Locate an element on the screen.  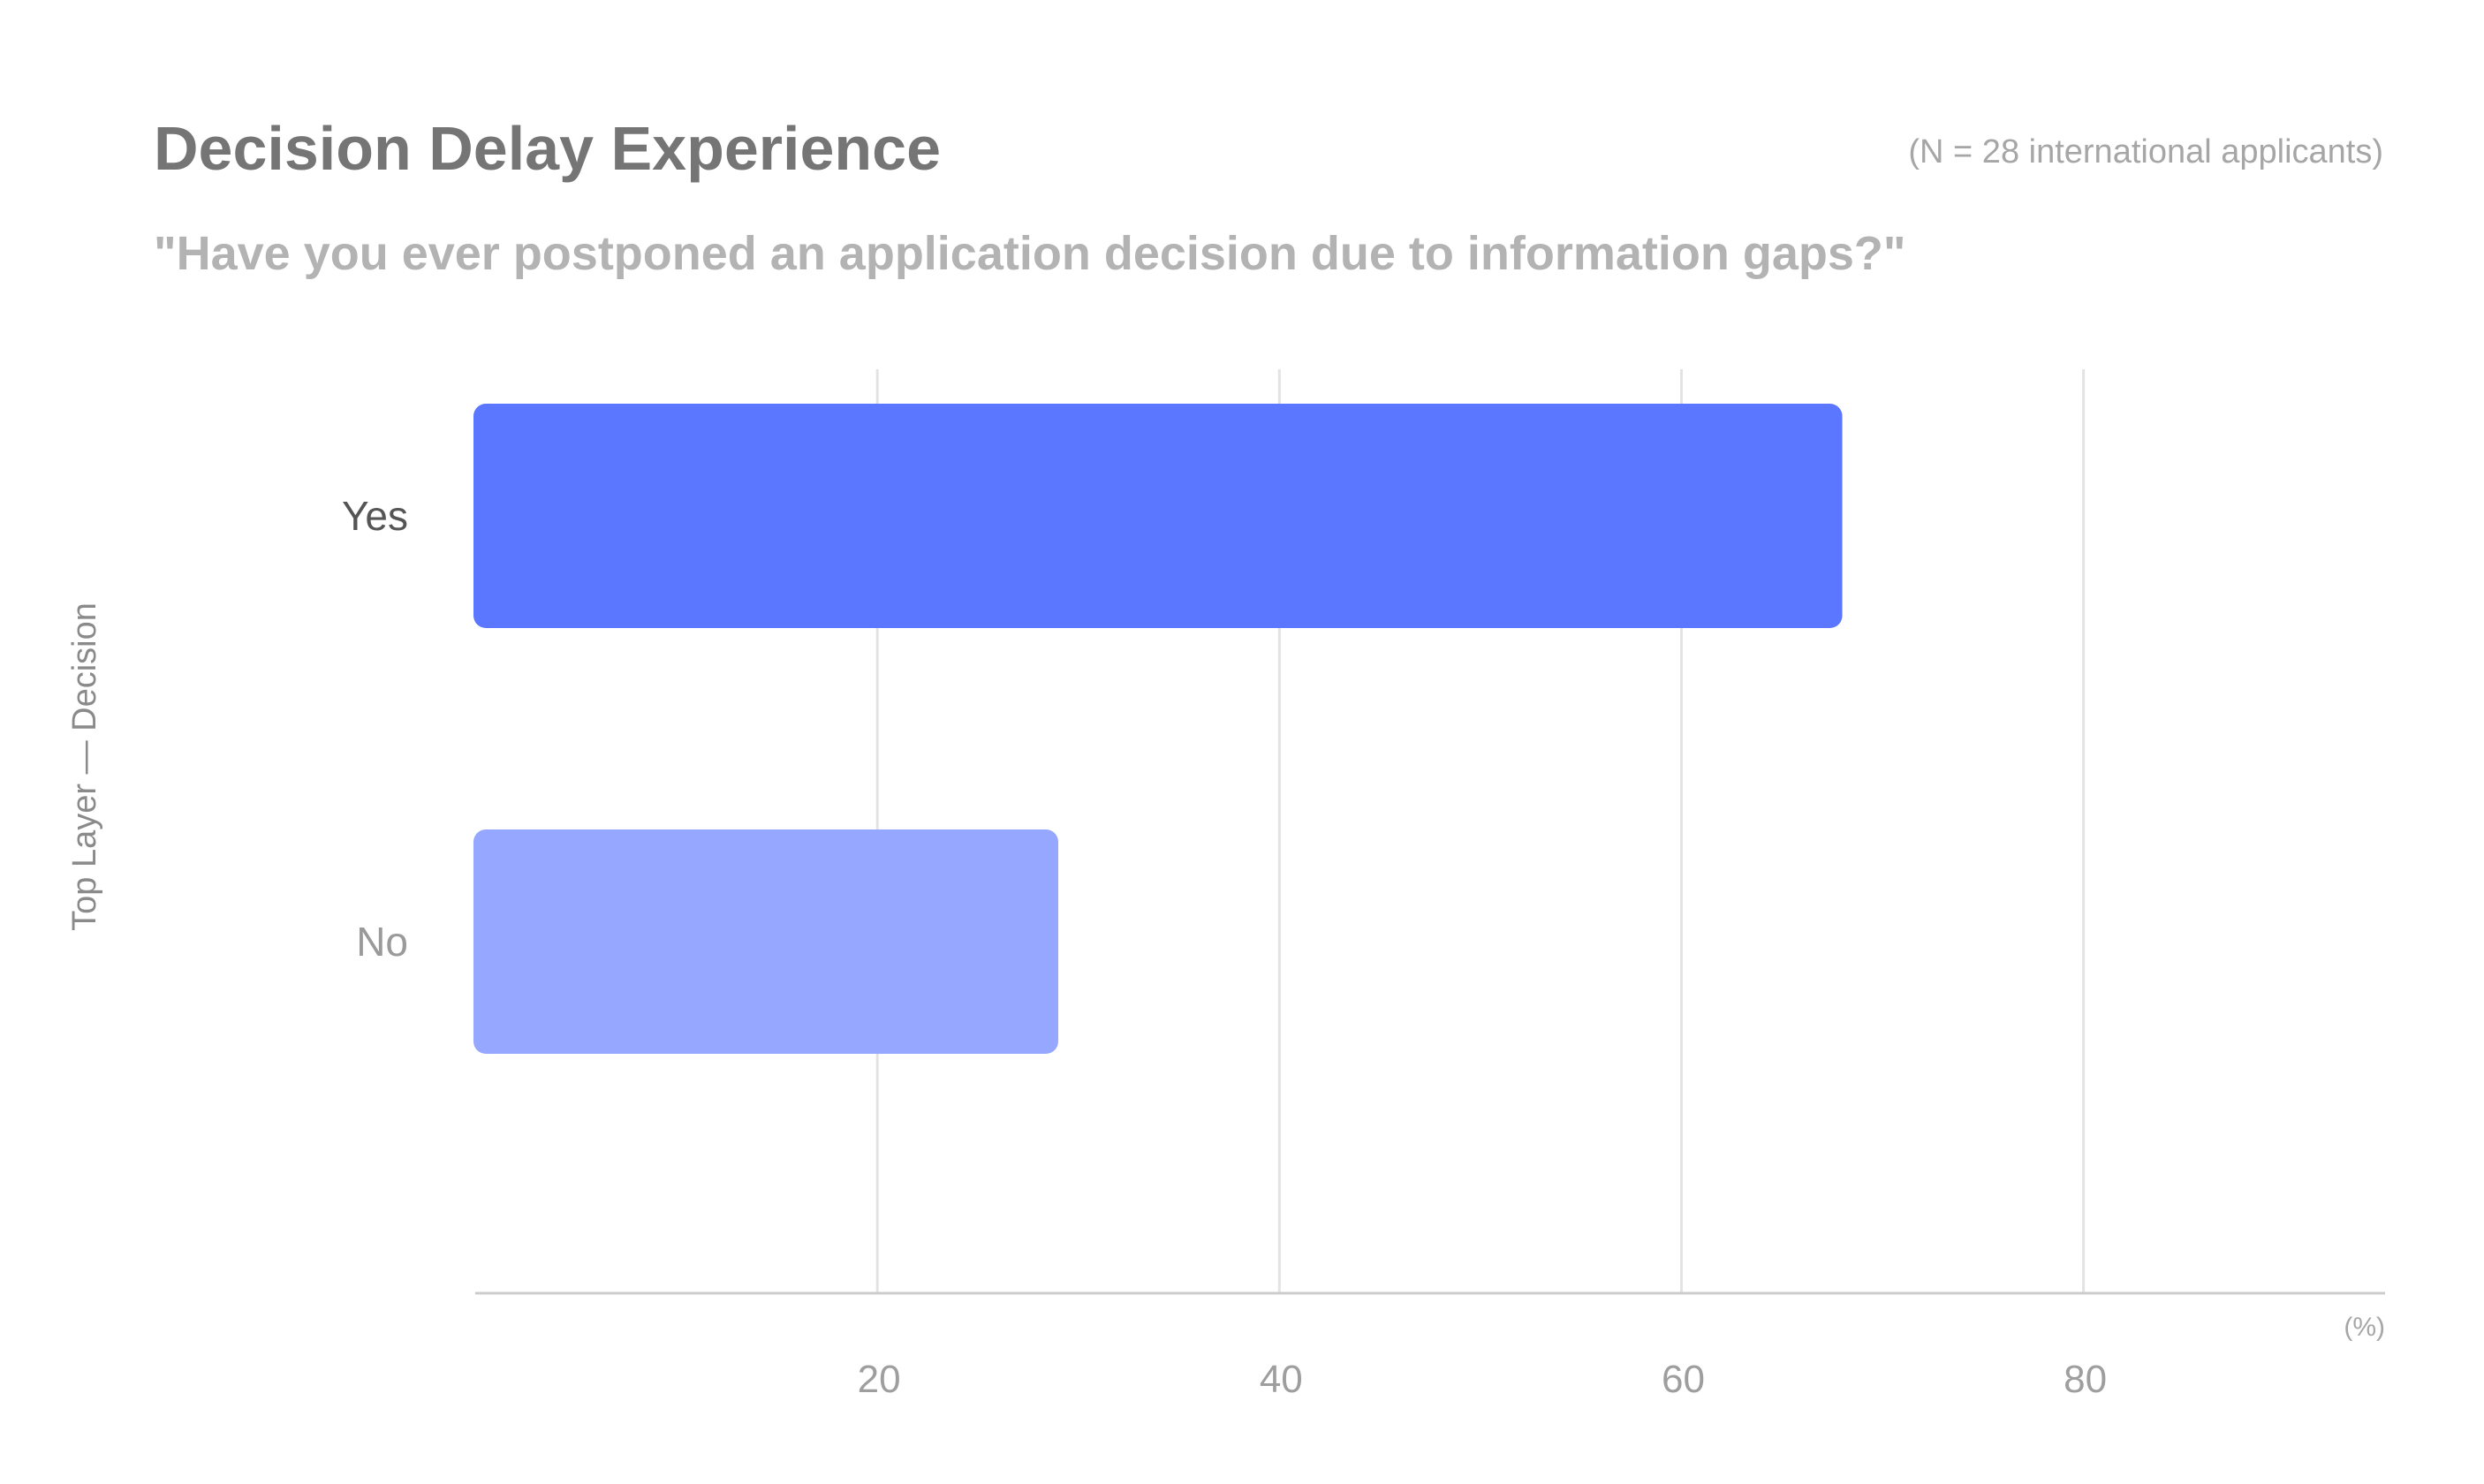
category-label-yes: Yes is located at coordinates (375, 516).